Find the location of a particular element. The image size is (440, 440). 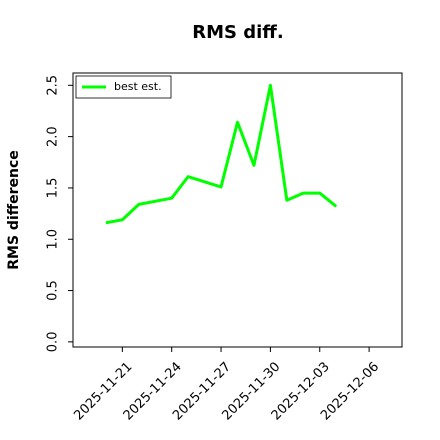

y-axis-label: RMS difference is located at coordinates (14, 210).